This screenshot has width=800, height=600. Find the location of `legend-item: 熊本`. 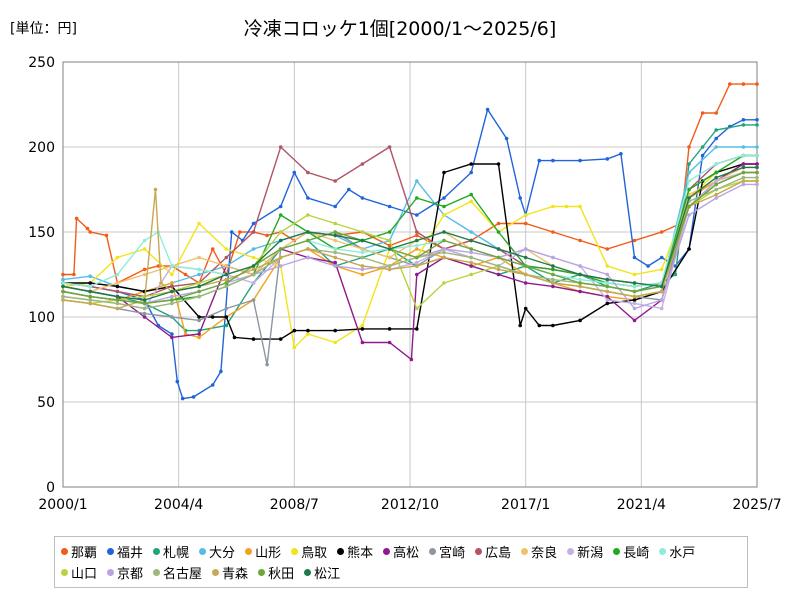

legend-item: 熊本 is located at coordinates (355, 551).